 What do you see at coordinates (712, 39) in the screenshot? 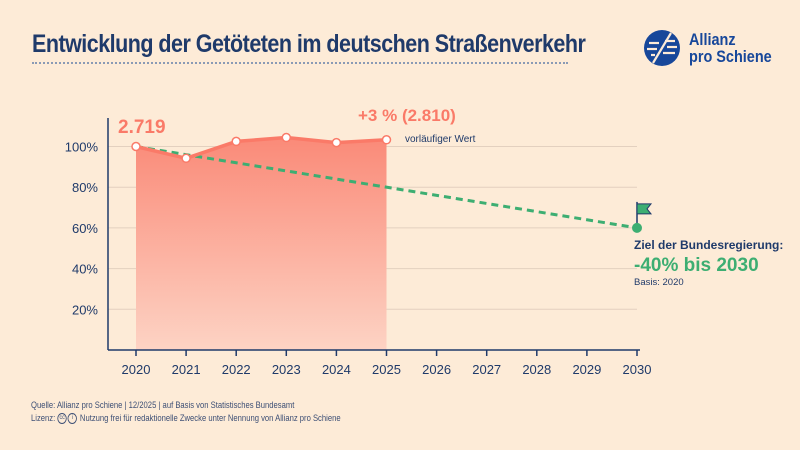
I see `logo-line-1: Allianz` at bounding box center [712, 39].